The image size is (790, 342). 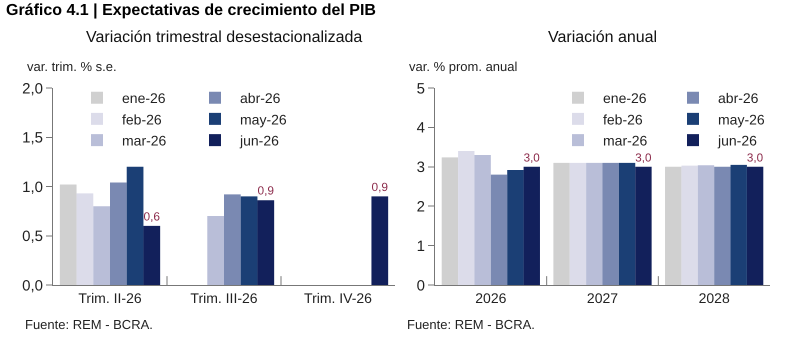 What do you see at coordinates (463, 66) in the screenshot?
I see `y-axis-title: var. % prom. anual` at bounding box center [463, 66].